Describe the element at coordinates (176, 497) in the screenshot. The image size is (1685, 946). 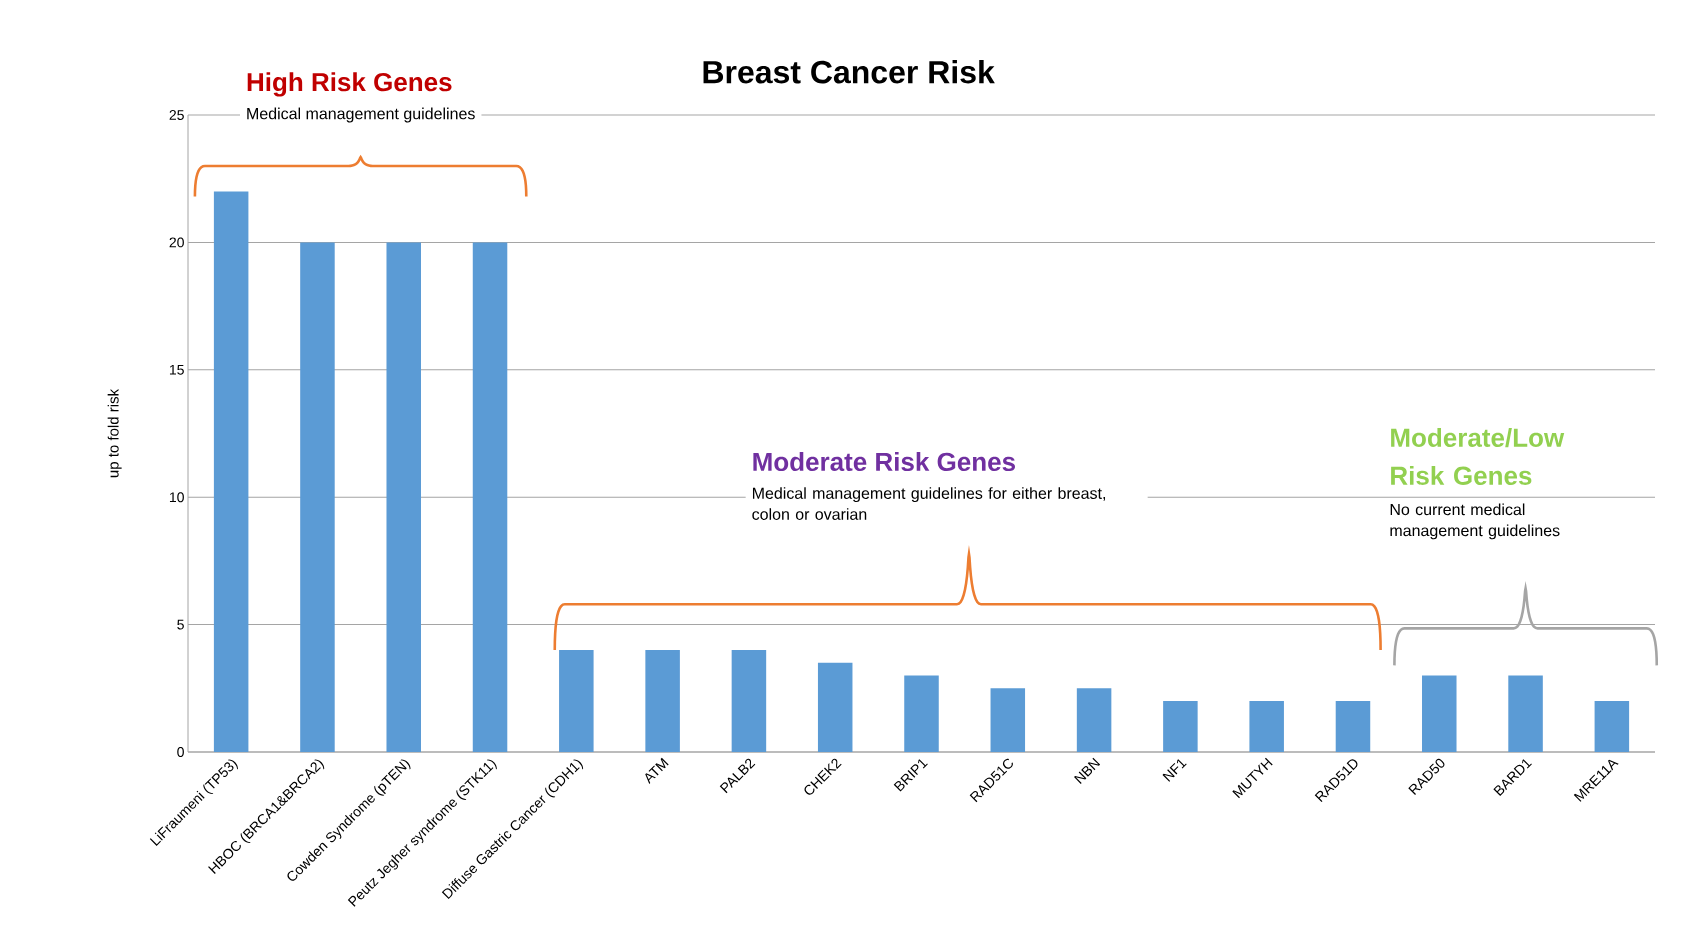
I see `y-tick-label: 10` at that location.